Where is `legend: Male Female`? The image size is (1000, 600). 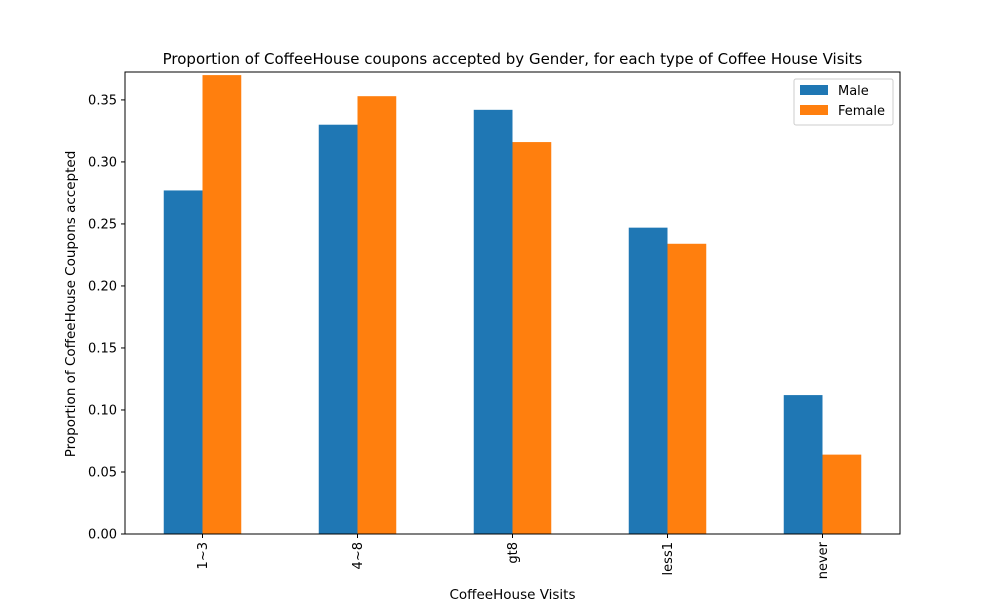
legend: Male Female is located at coordinates (843, 102).